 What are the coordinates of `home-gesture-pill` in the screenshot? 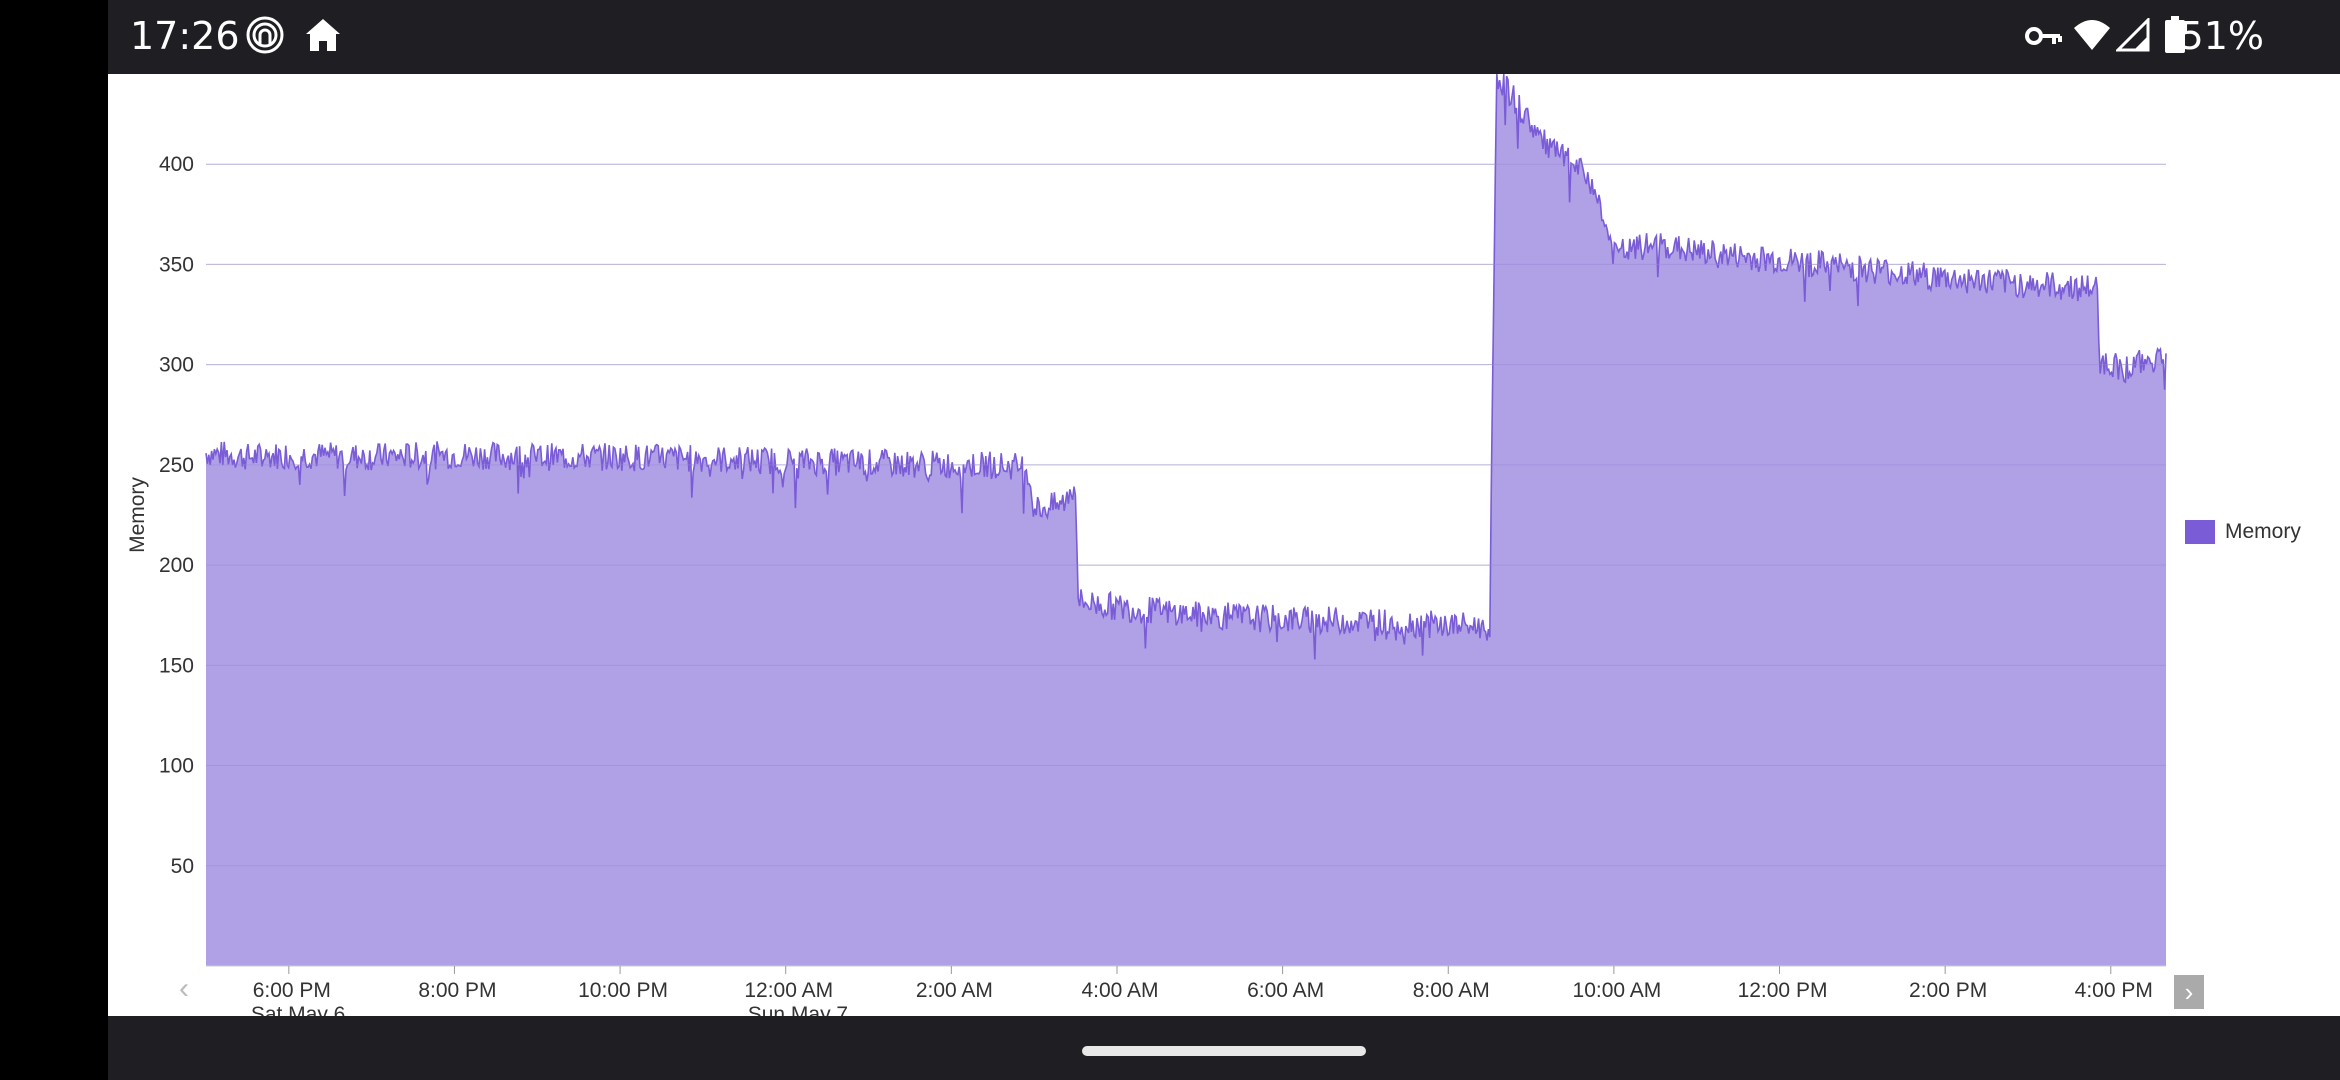 It's located at (1224, 1051).